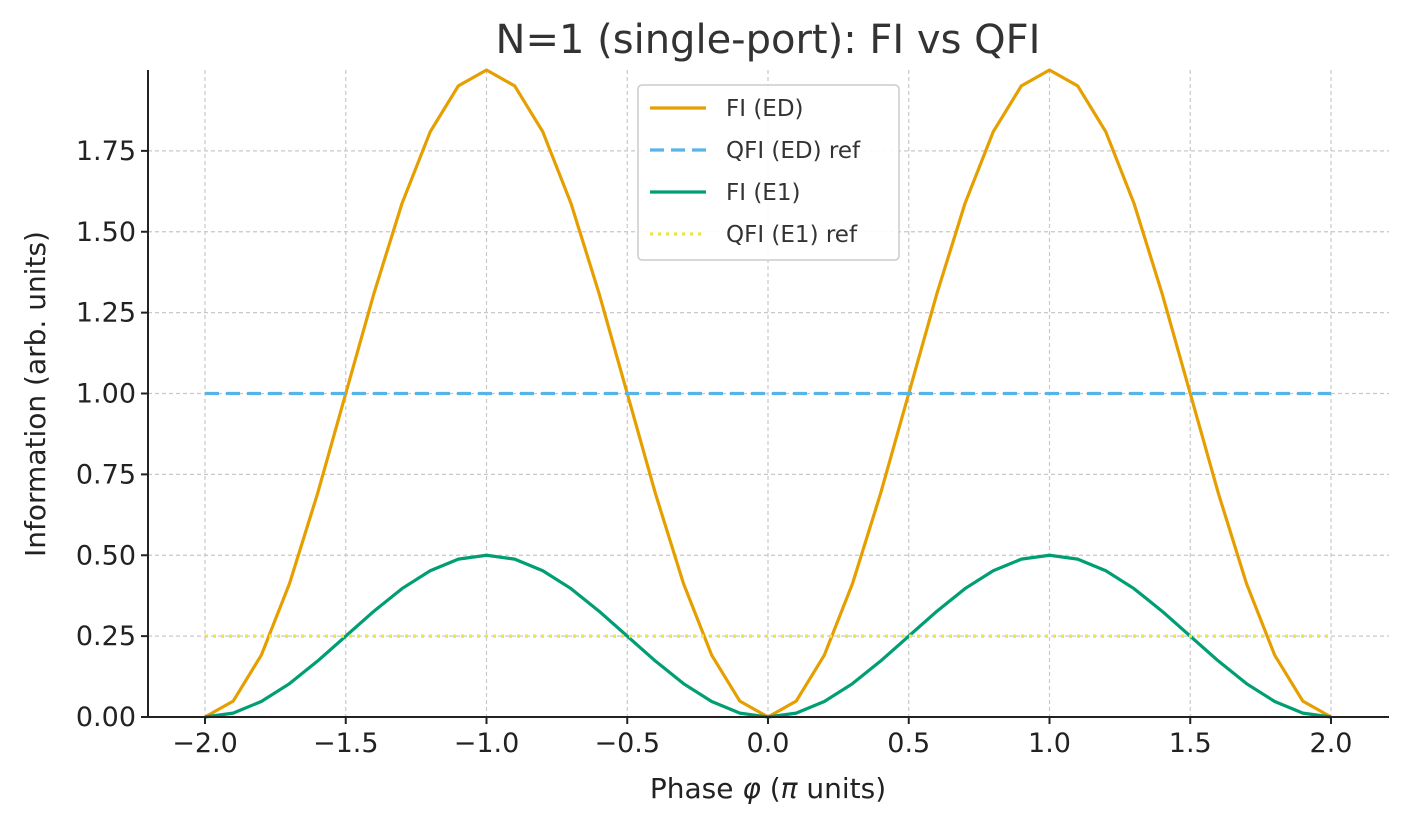  Describe the element at coordinates (106, 636) in the screenshot. I see `y-tick-label: 0.25` at that location.